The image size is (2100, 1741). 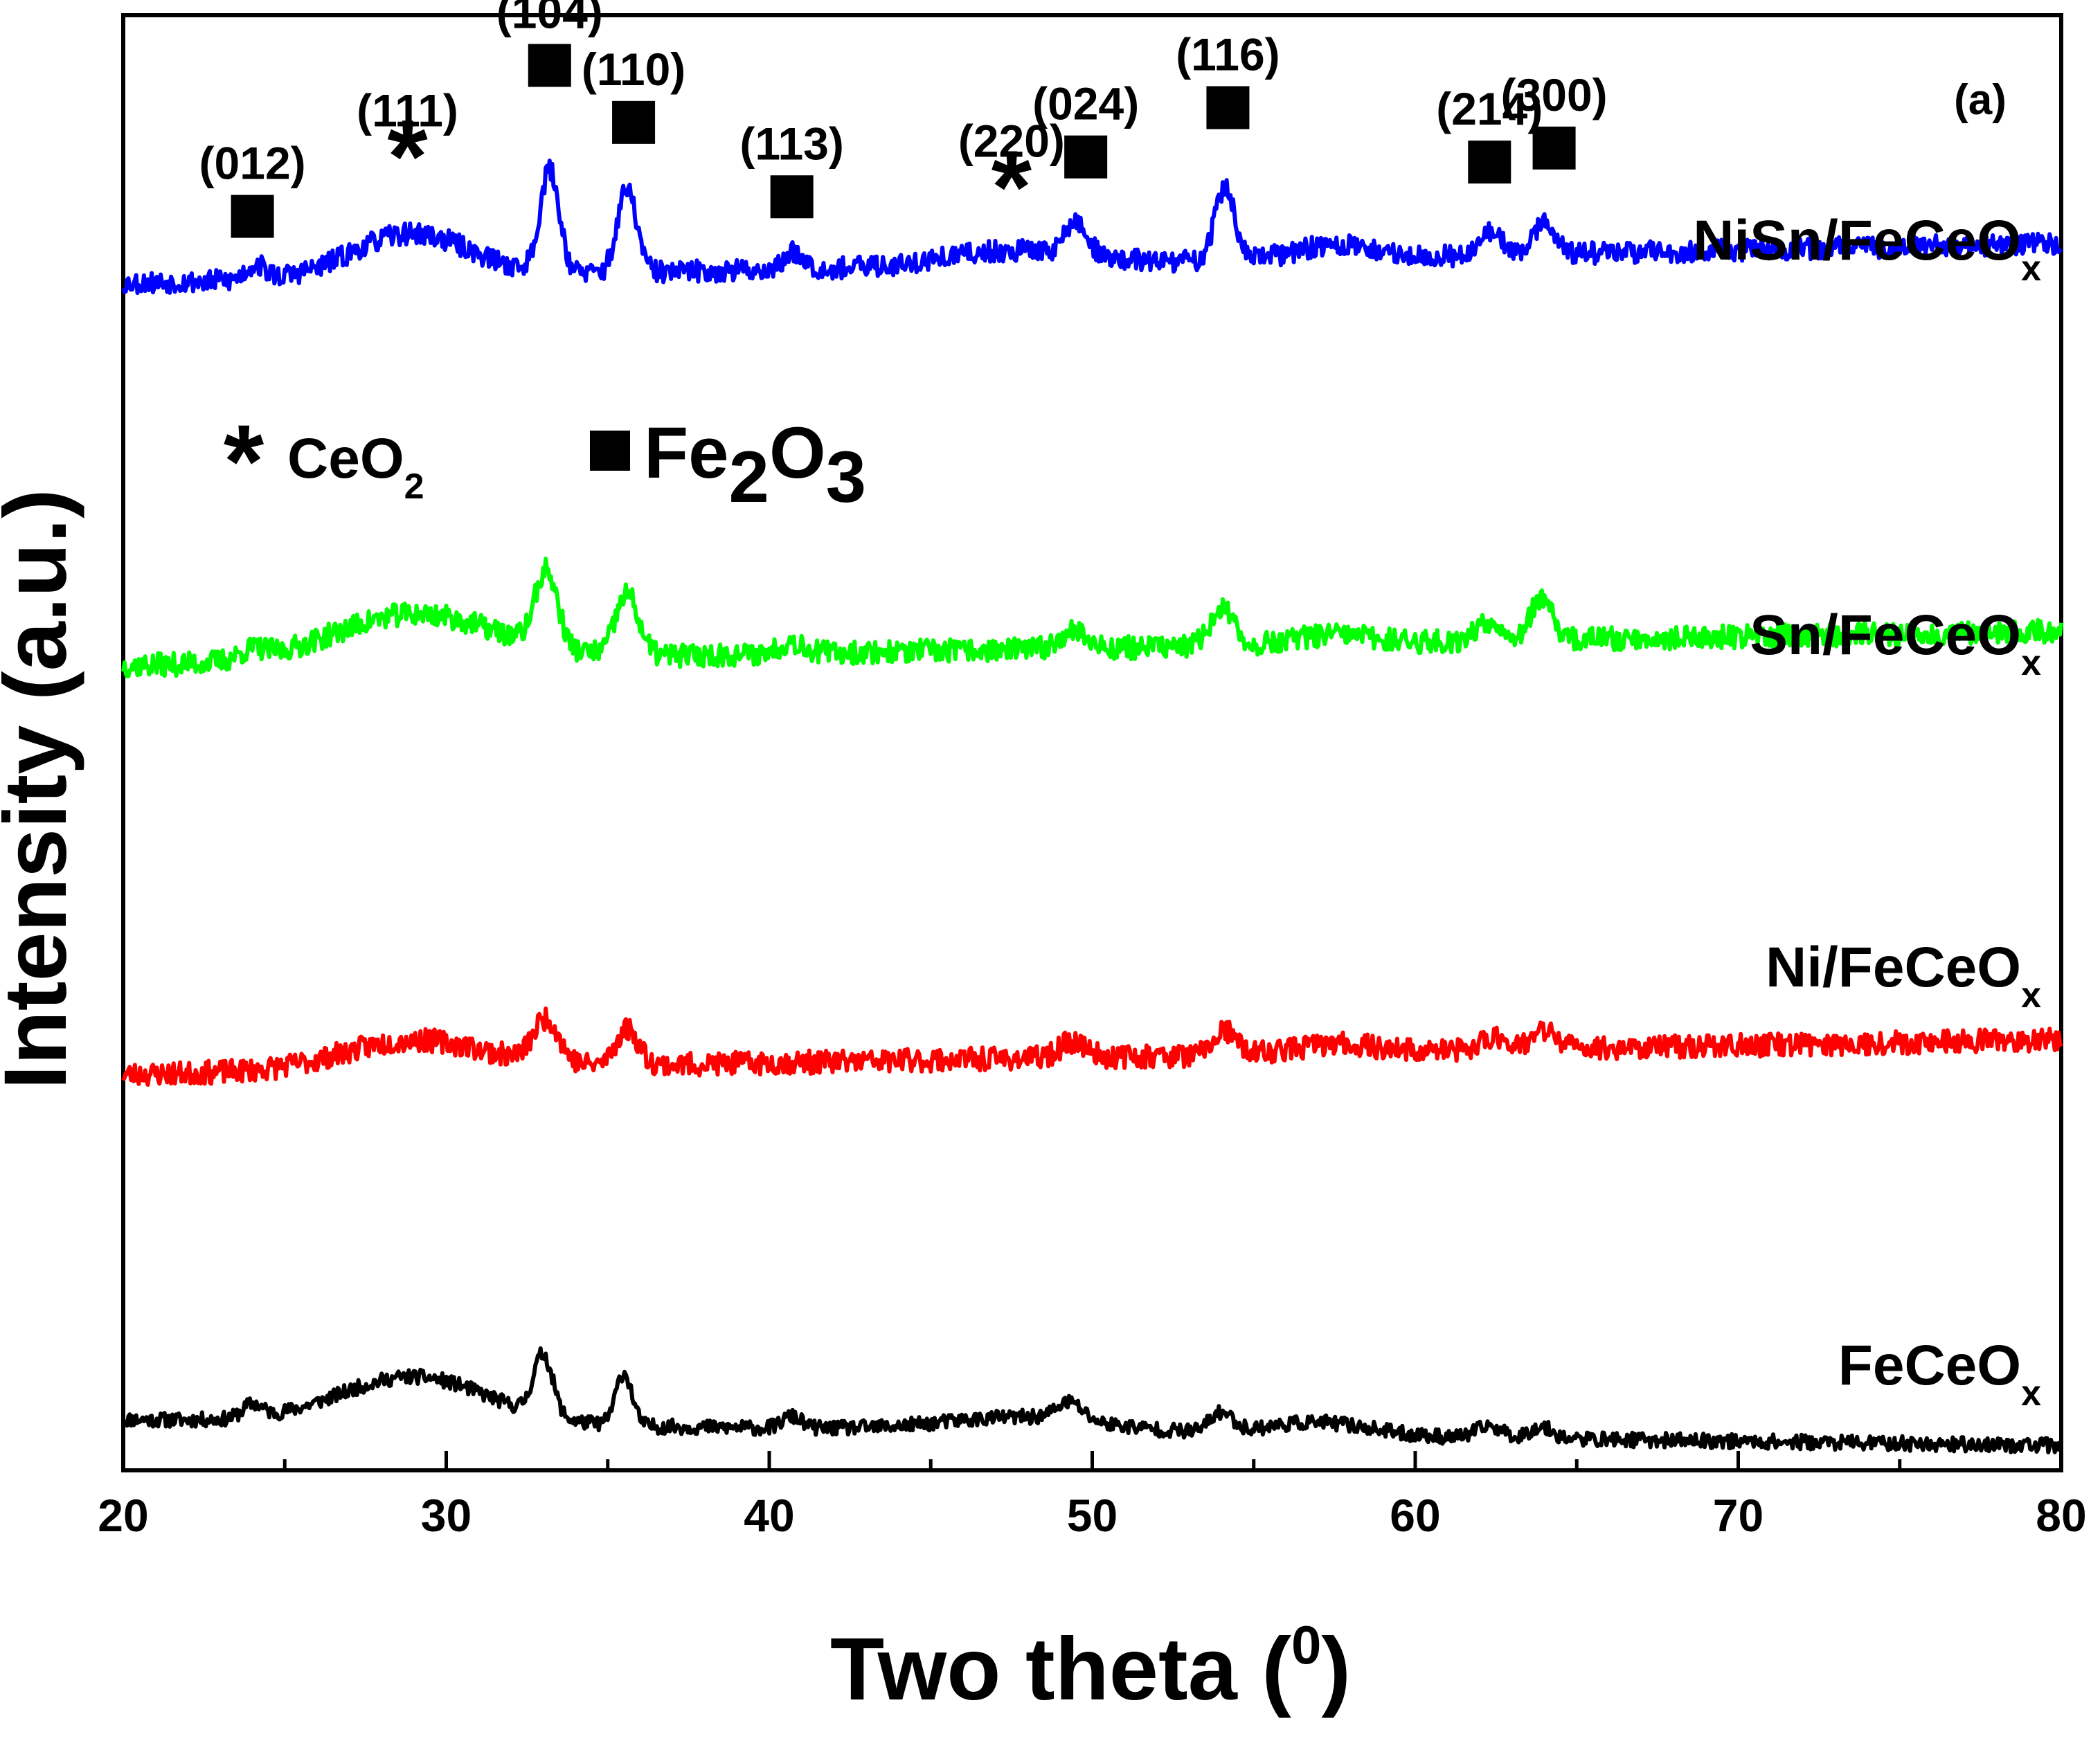 I want to click on x-tick-label: 40, so click(x=769, y=1515).